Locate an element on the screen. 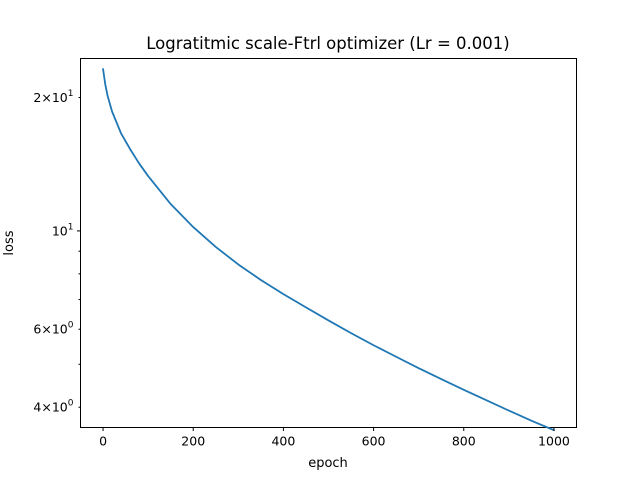 Image resolution: width=640 pixels, height=480 pixels. y-axis-label: loss is located at coordinates (9, 242).